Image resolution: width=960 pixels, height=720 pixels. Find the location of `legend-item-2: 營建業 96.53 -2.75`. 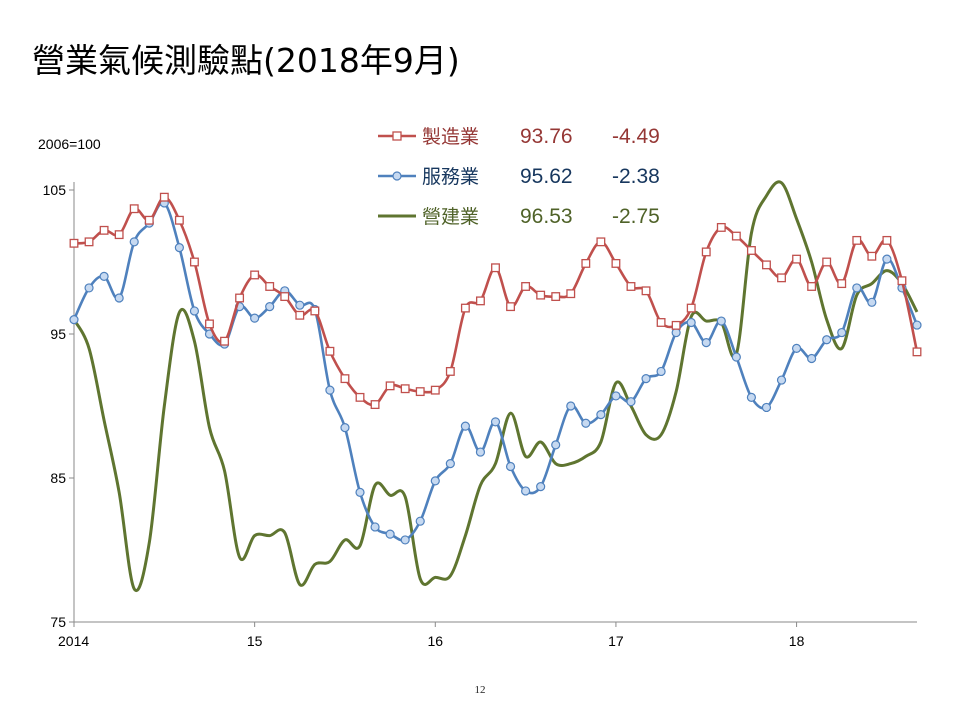

legend-item-2: 營建業 96.53 -2.75 is located at coordinates (519, 216).